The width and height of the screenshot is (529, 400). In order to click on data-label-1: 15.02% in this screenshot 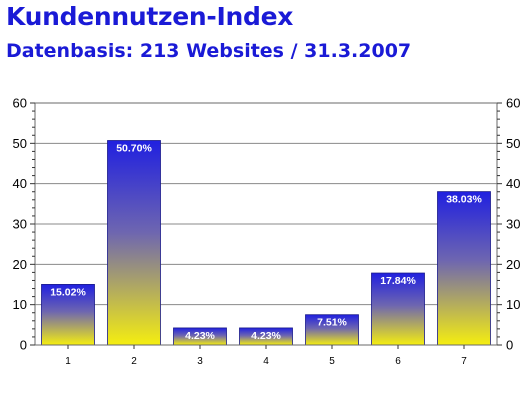, I will do `click(68, 292)`.